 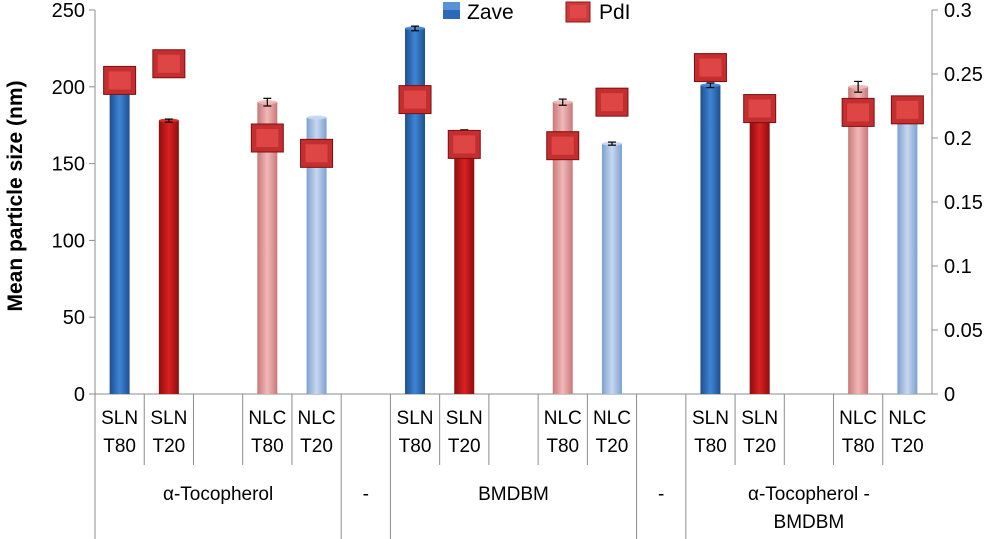 What do you see at coordinates (963, 203) in the screenshot?
I see `y2-tick-label: 0.15` at bounding box center [963, 203].